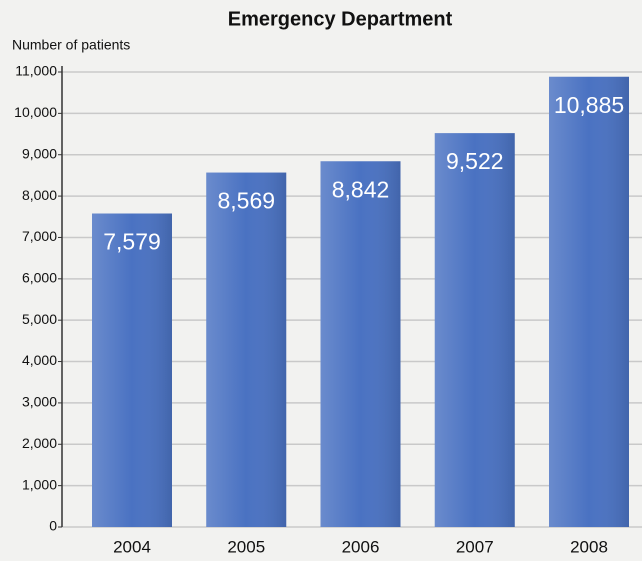  What do you see at coordinates (246, 201) in the screenshot?
I see `value-label: 8,569` at bounding box center [246, 201].